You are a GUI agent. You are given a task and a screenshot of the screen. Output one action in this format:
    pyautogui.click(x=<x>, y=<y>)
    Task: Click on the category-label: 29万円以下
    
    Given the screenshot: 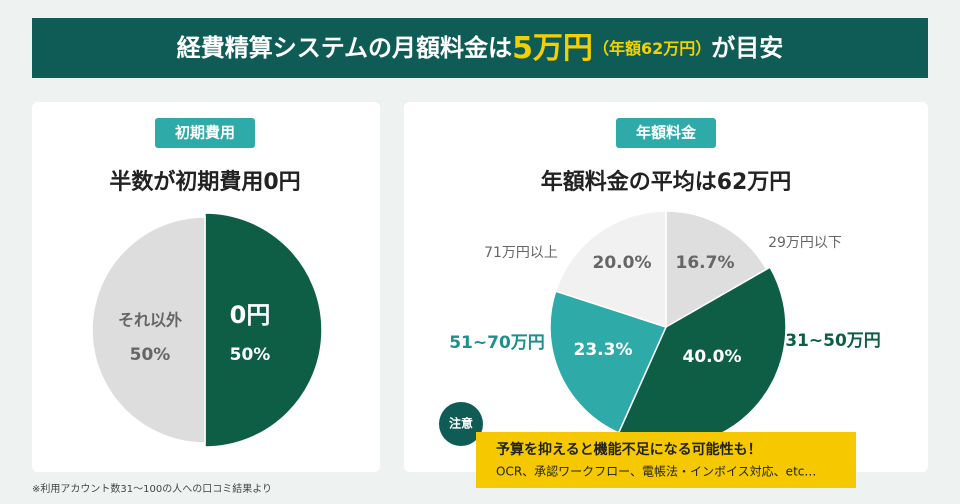 What is the action you would take?
    pyautogui.click(x=805, y=243)
    